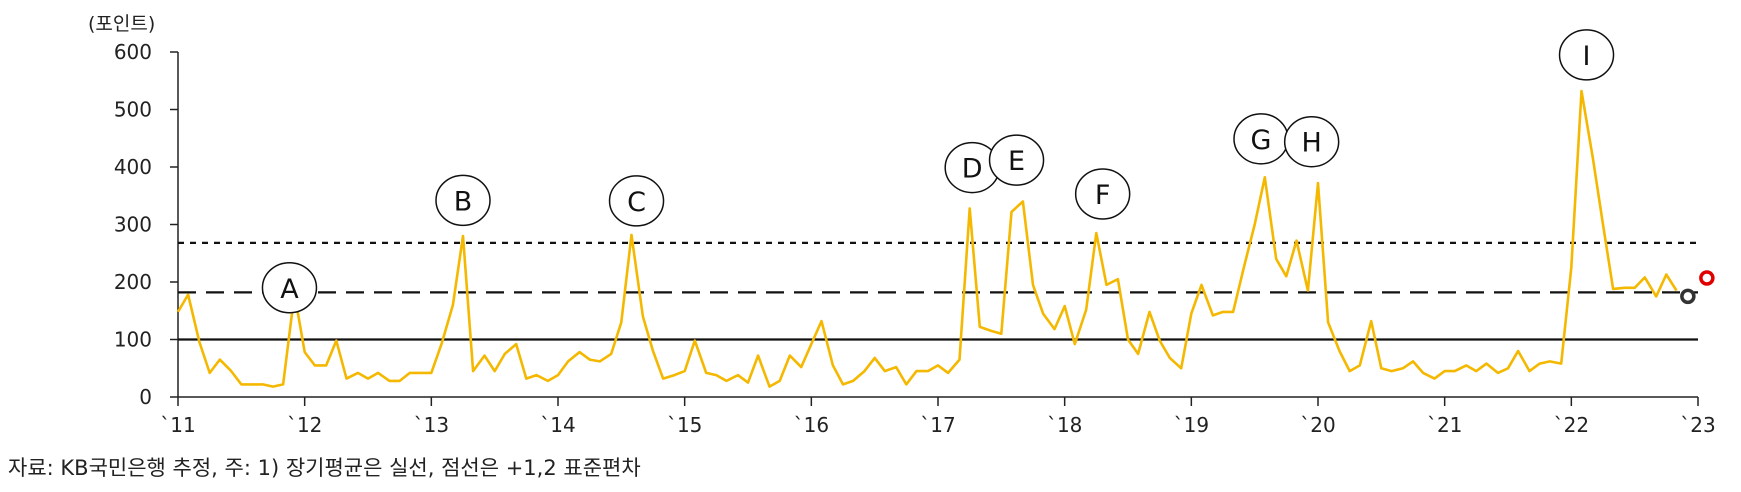 The width and height of the screenshot is (1741, 492). Describe the element at coordinates (1444, 425) in the screenshot. I see `x-tick-label: `21` at that location.